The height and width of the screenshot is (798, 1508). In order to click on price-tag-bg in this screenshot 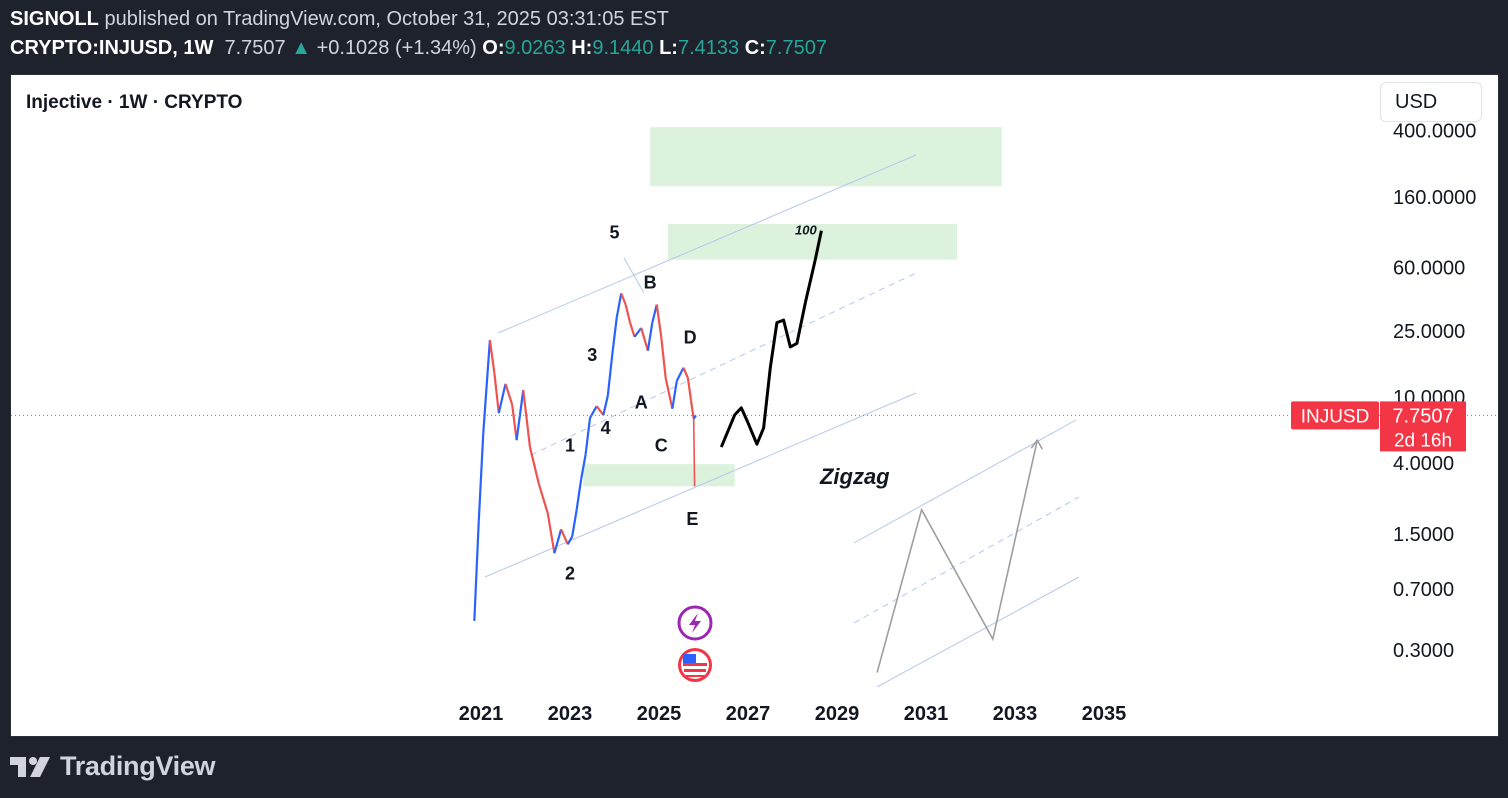, I will do `click(1423, 426)`.